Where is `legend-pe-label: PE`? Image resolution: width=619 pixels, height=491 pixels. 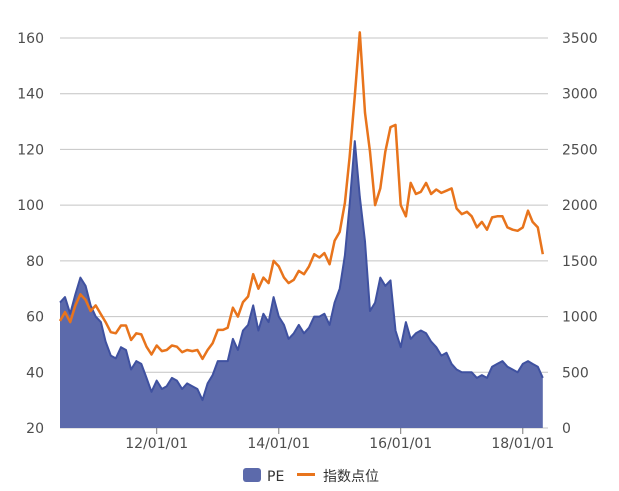
legend-pe-label: PE is located at coordinates (275, 477).